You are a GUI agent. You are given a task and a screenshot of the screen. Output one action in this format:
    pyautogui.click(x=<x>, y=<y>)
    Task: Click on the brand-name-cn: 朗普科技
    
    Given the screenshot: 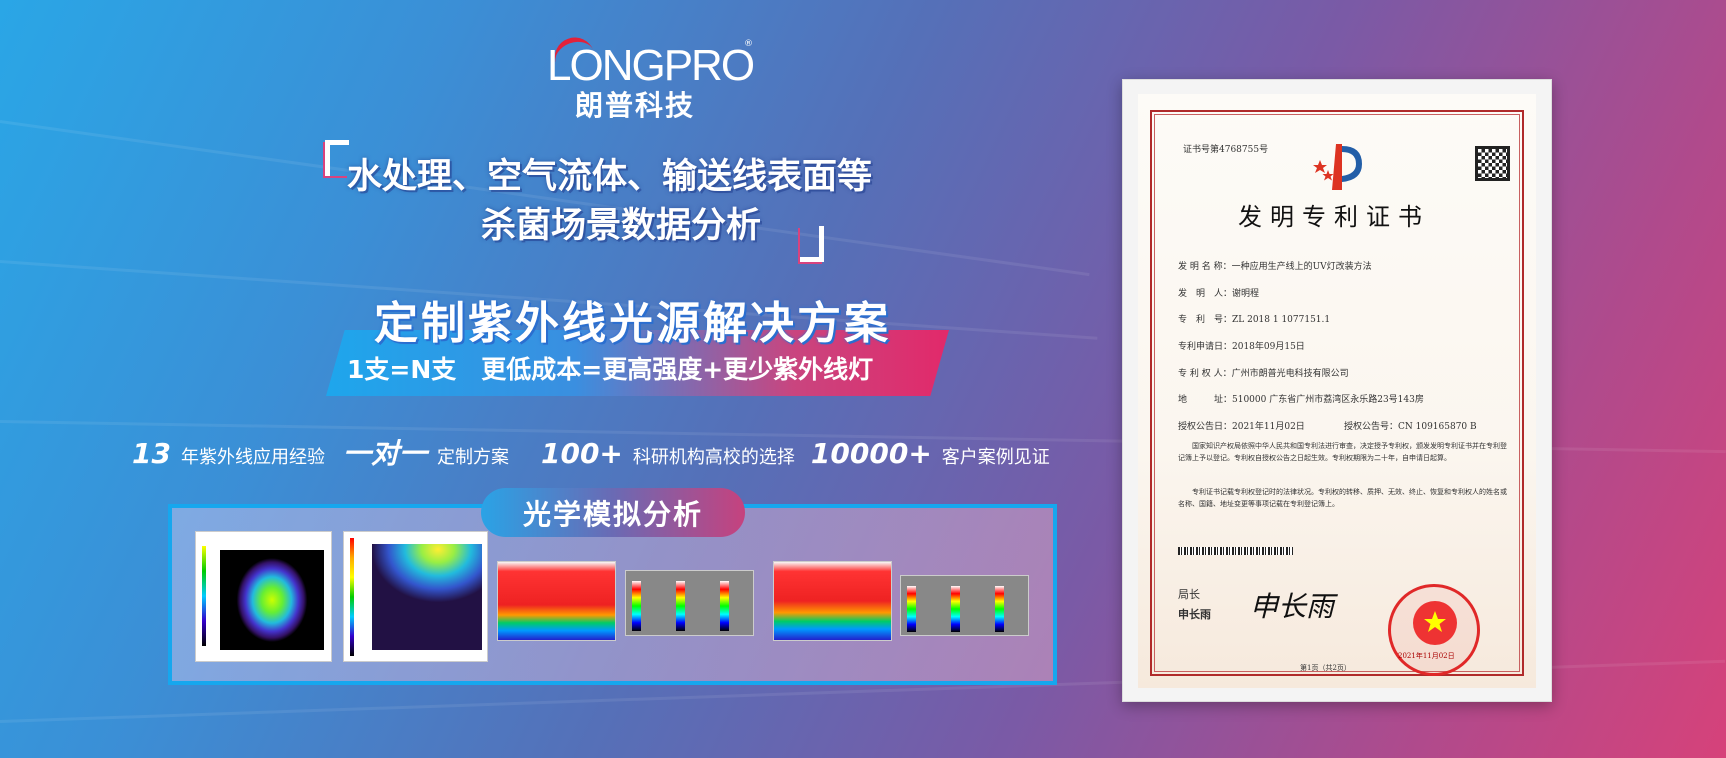 What is the action you would take?
    pyautogui.click(x=635, y=105)
    